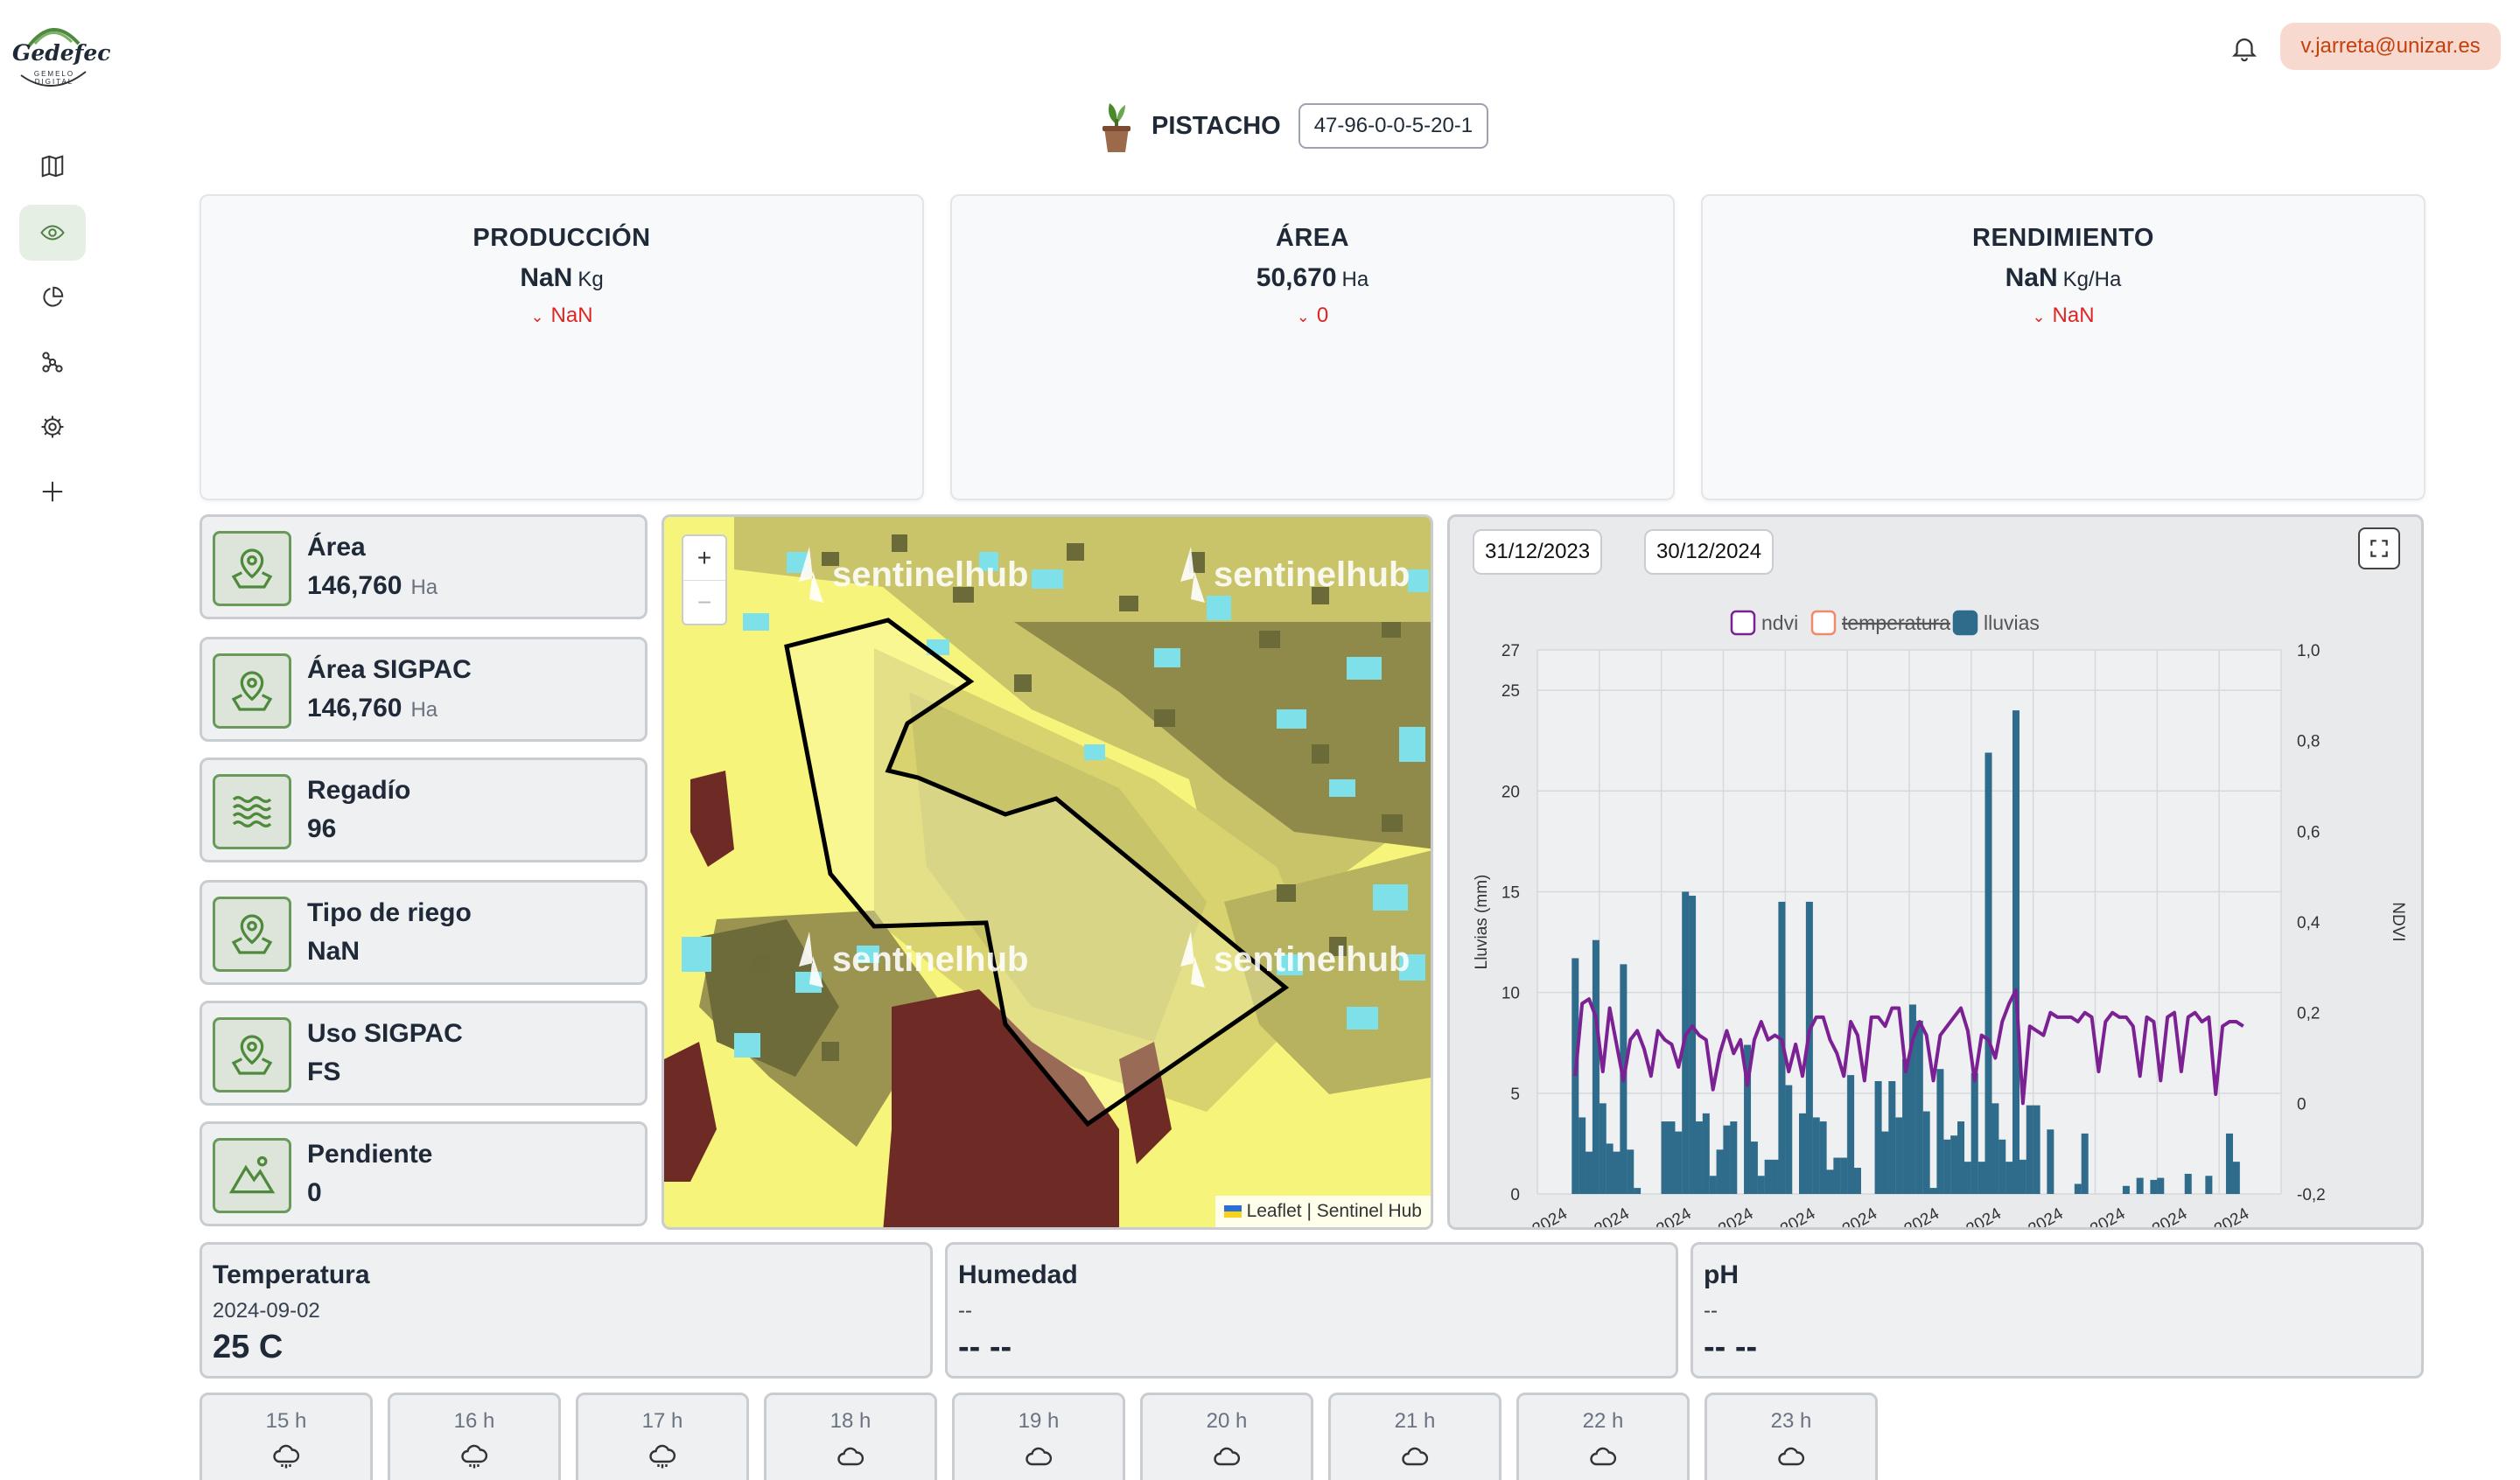 Image resolution: width=2520 pixels, height=1480 pixels. What do you see at coordinates (1515, 1195) in the screenshot?
I see `y-tick-label: 0` at bounding box center [1515, 1195].